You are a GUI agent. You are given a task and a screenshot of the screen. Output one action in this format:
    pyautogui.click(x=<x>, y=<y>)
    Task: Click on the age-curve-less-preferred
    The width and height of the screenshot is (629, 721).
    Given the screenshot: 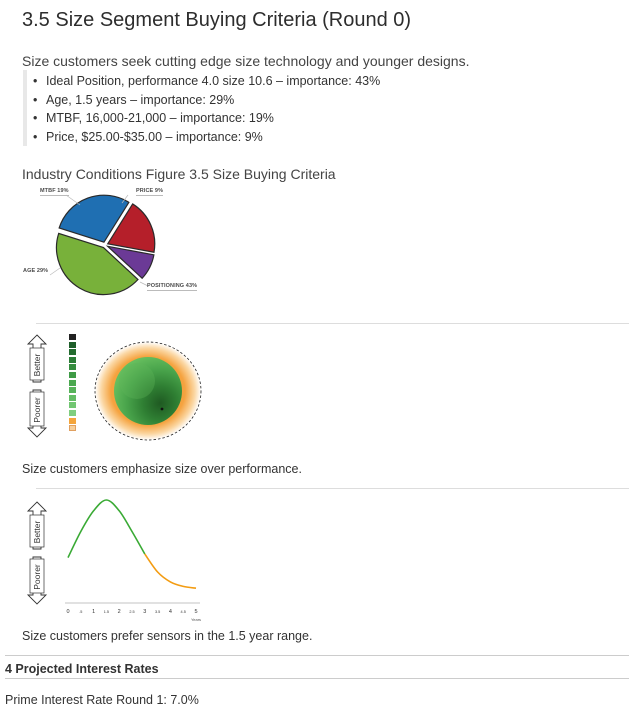 What is the action you would take?
    pyautogui.click(x=170, y=571)
    